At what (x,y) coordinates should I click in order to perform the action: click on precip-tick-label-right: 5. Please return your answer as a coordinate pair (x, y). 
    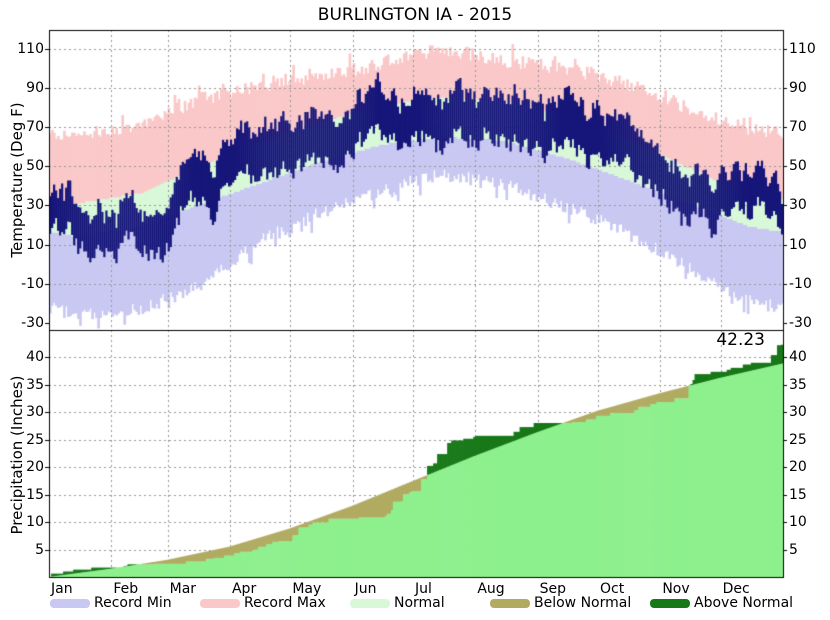
    Looking at the image, I should click on (793, 549).